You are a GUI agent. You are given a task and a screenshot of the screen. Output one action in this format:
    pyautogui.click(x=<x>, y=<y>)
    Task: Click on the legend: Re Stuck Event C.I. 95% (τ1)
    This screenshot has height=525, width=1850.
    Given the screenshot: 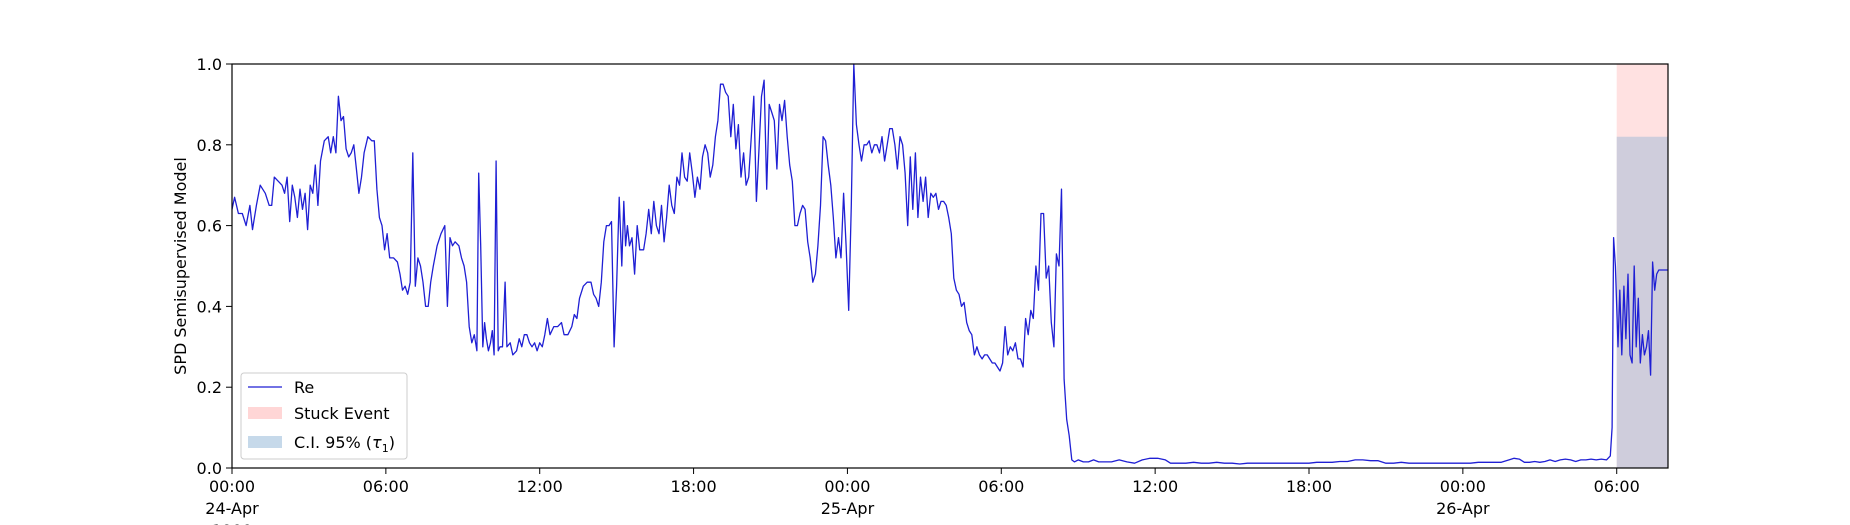 What is the action you would take?
    pyautogui.click(x=324, y=416)
    